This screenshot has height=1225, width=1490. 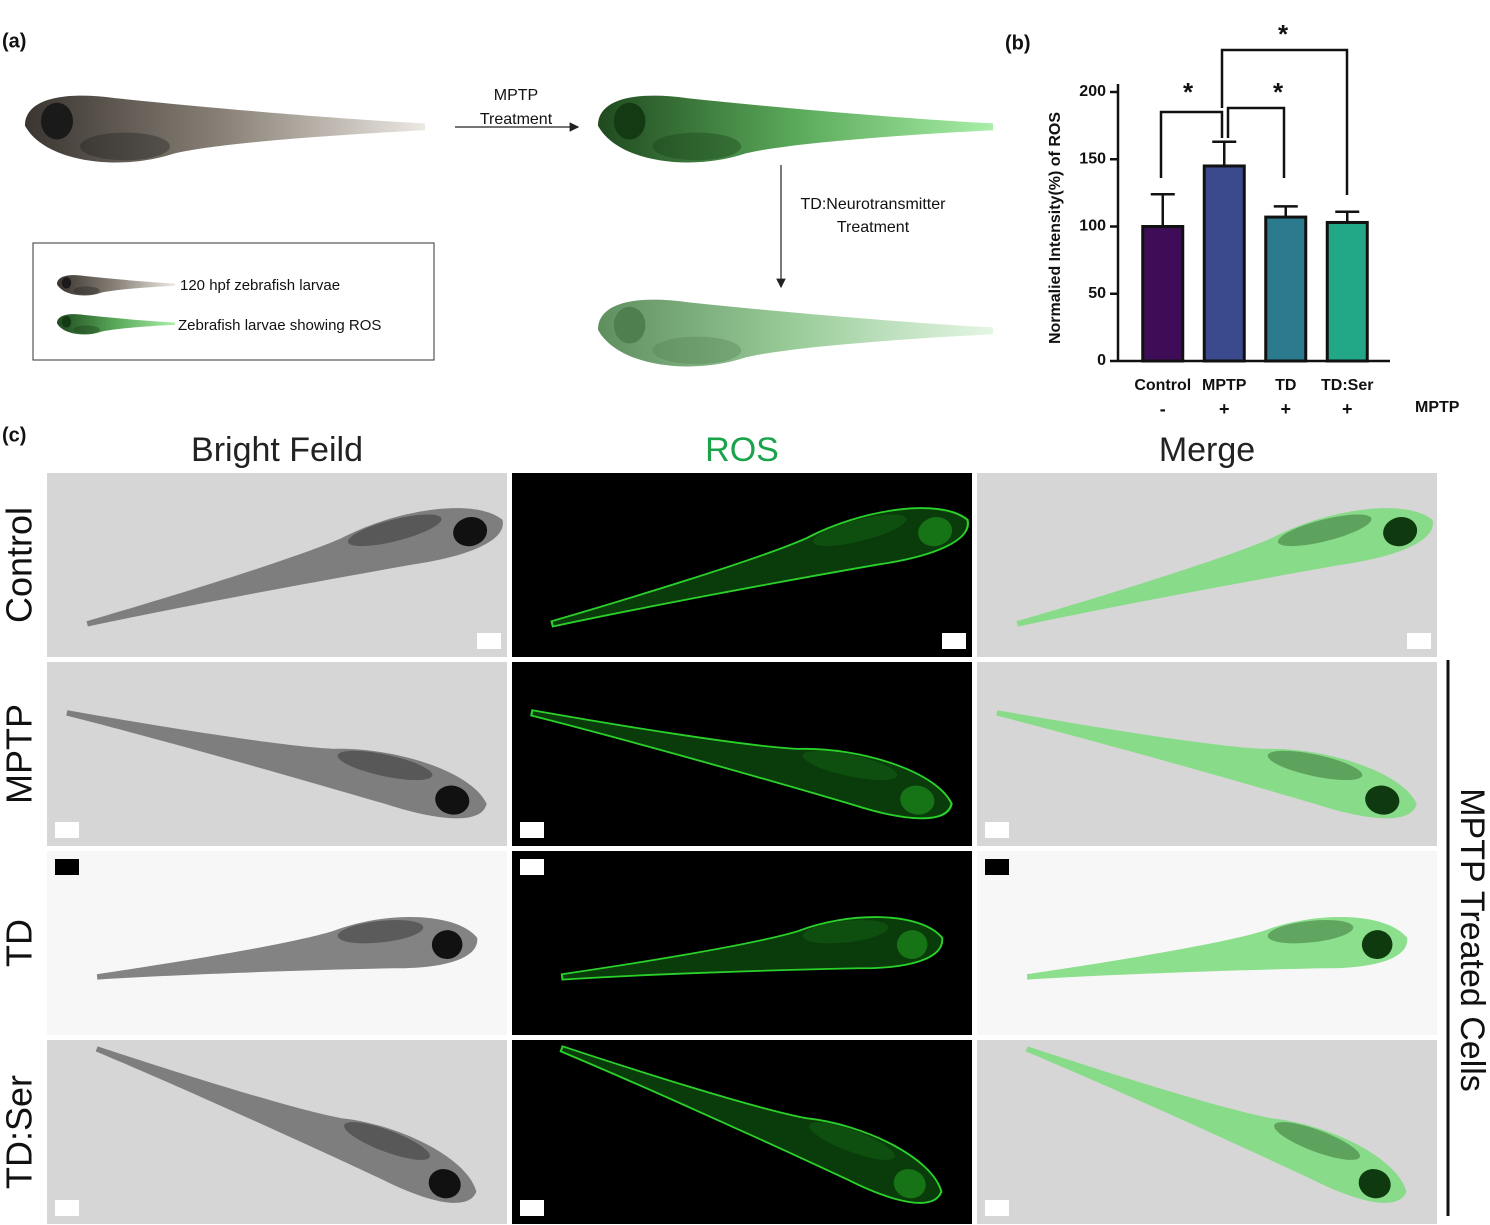 I want to click on panel-label: (b), so click(x=1018, y=43).